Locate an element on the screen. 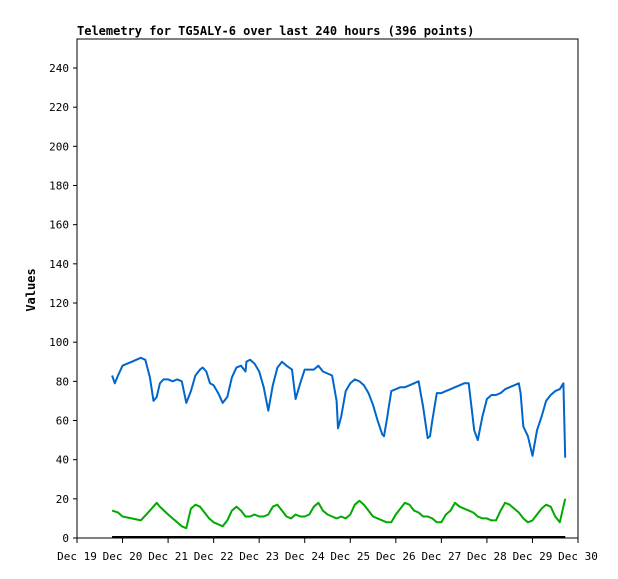 The image size is (618, 579). y-tick-label: 140 is located at coordinates (59, 264).